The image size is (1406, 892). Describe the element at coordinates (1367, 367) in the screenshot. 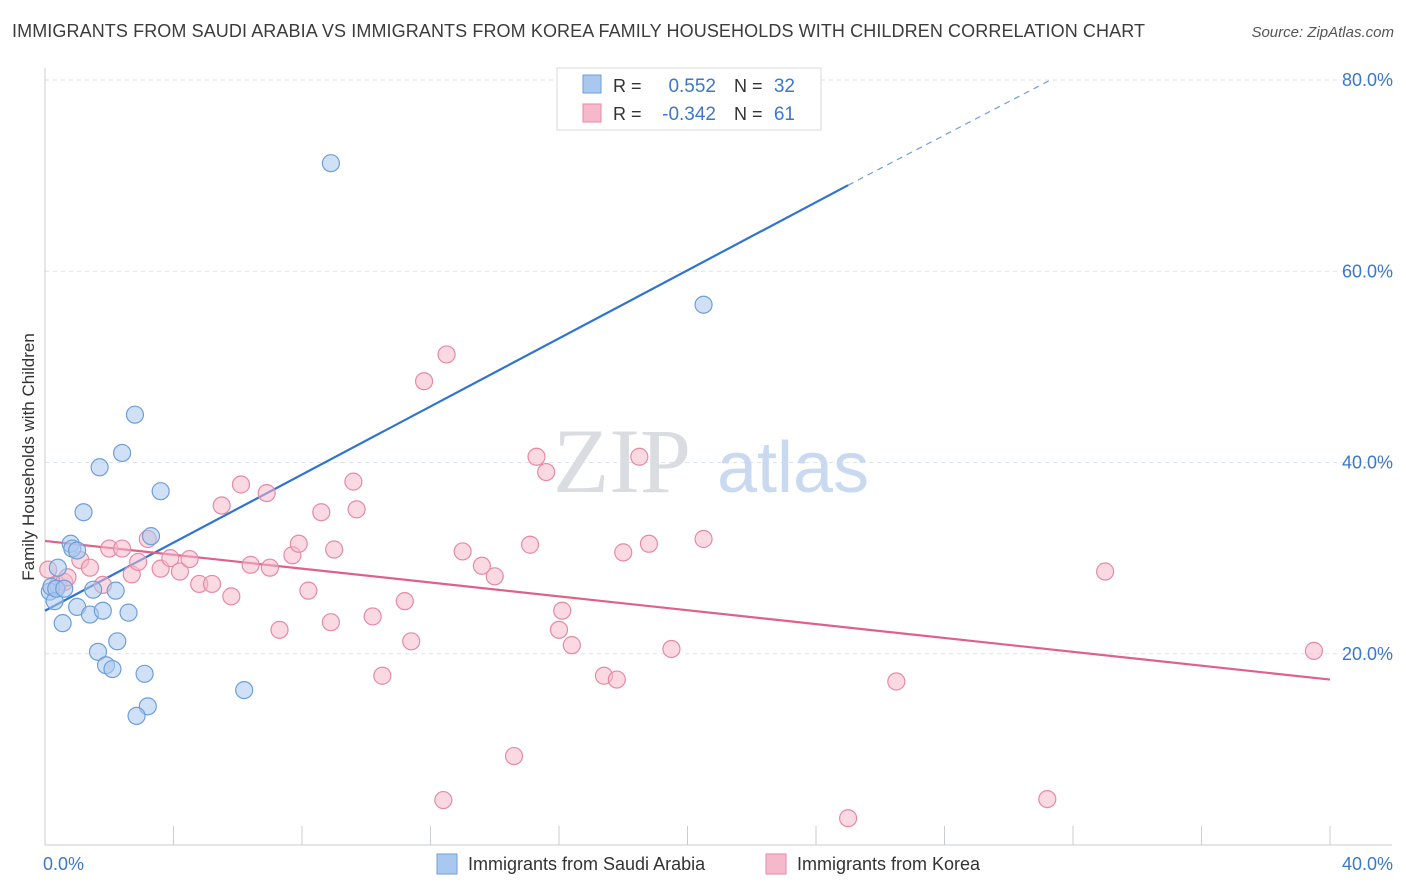

I see `y-tick-labels: 20.0% 40.0% 60.0% 80.0%` at that location.